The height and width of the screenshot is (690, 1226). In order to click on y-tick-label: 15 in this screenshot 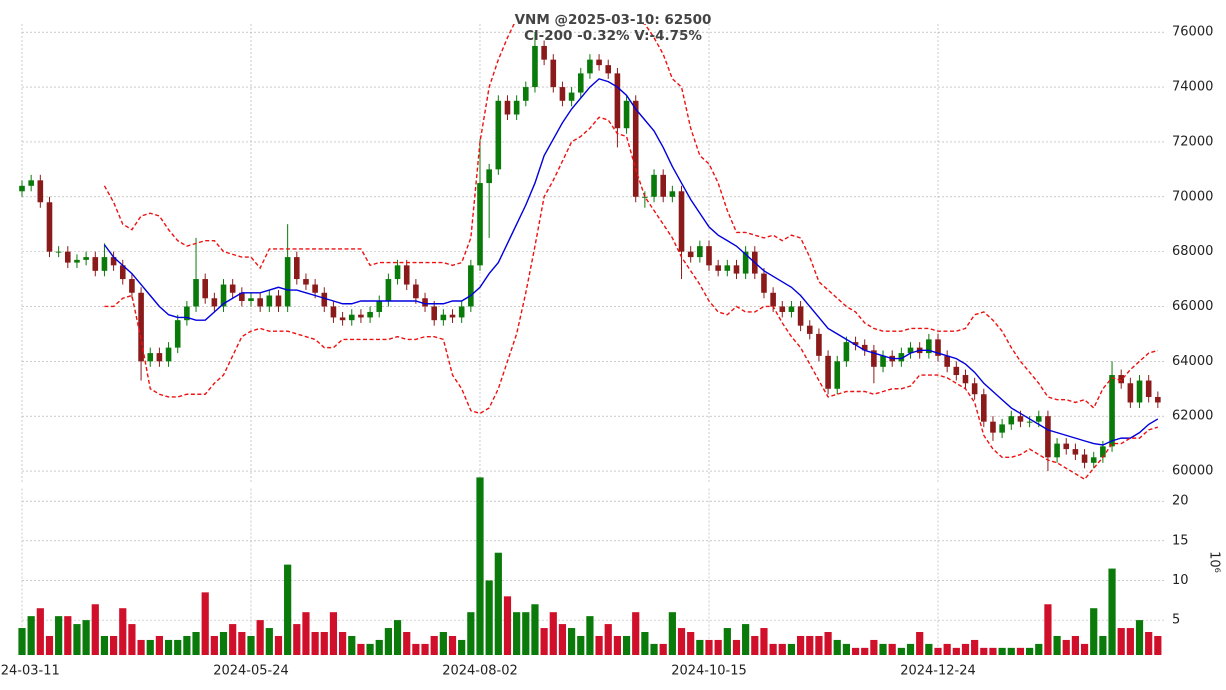, I will do `click(1180, 540)`.